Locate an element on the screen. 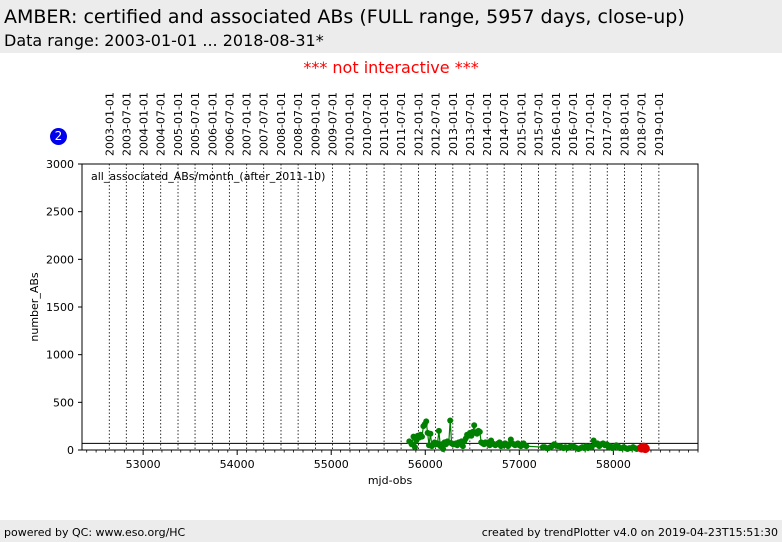 This screenshot has height=542, width=782. date-tick-label: 2006-01-01 is located at coordinates (212, 124).